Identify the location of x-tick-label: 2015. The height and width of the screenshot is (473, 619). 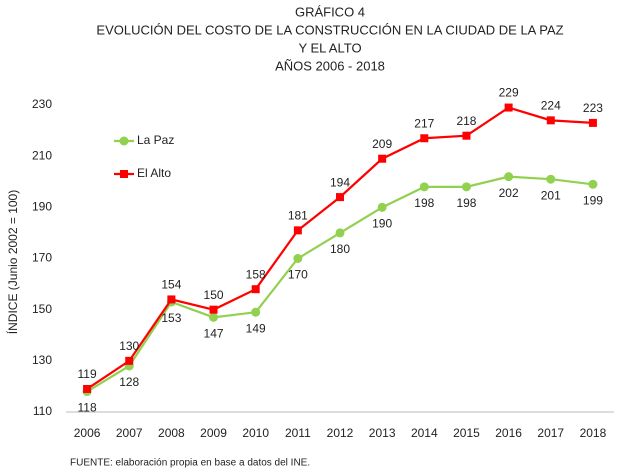
(466, 433).